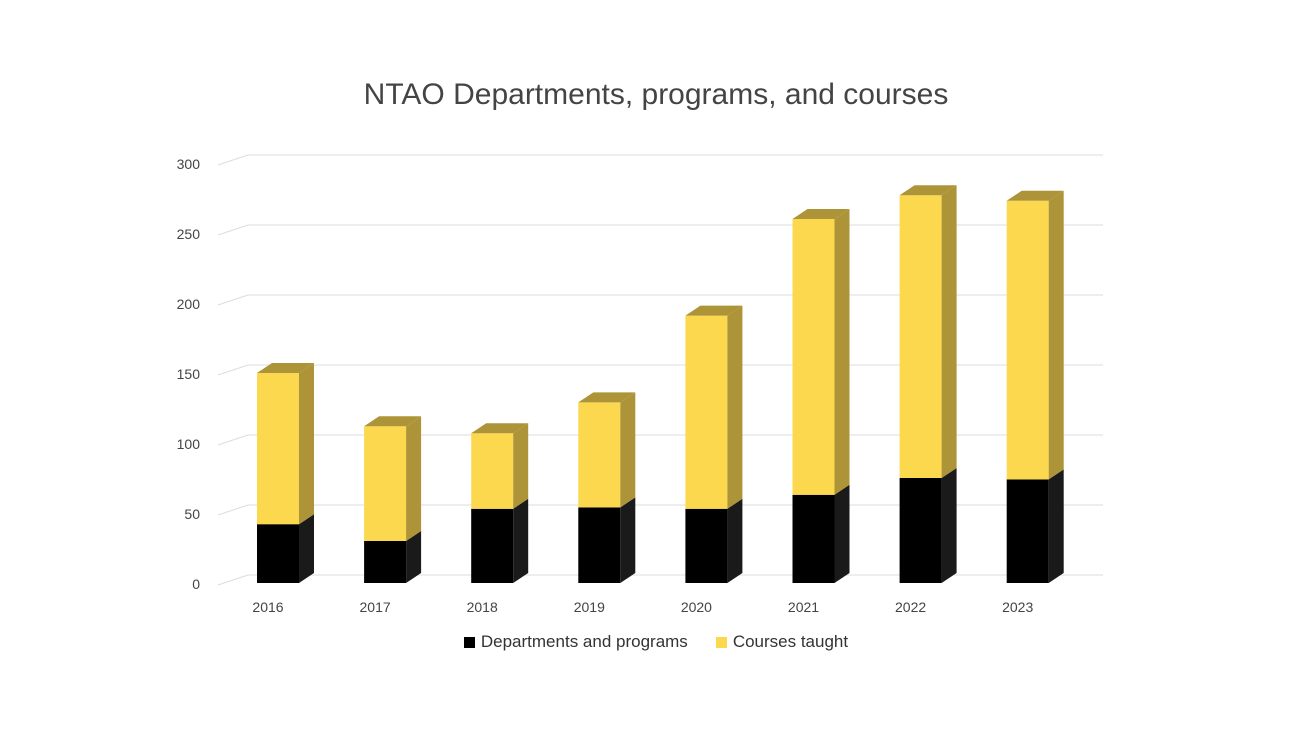  I want to click on x-tick-label: 2018, so click(482, 607).